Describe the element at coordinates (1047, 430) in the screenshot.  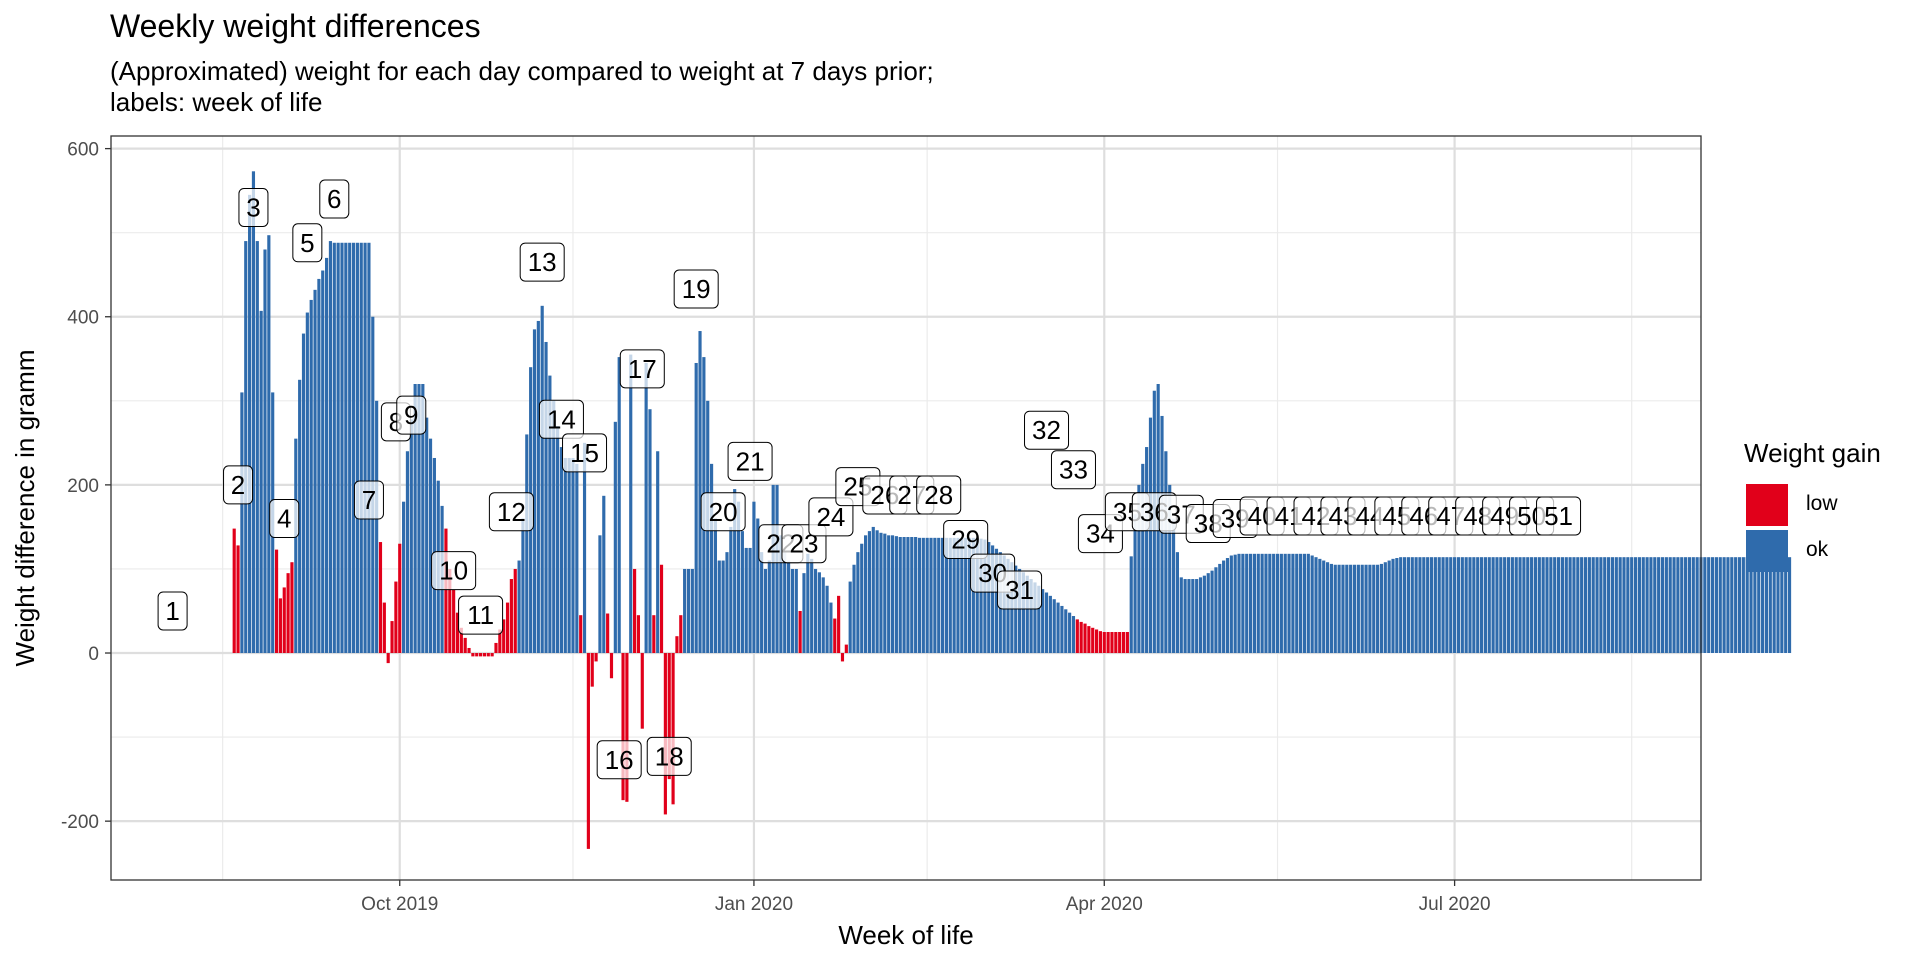
I see `week-label: 32` at that location.